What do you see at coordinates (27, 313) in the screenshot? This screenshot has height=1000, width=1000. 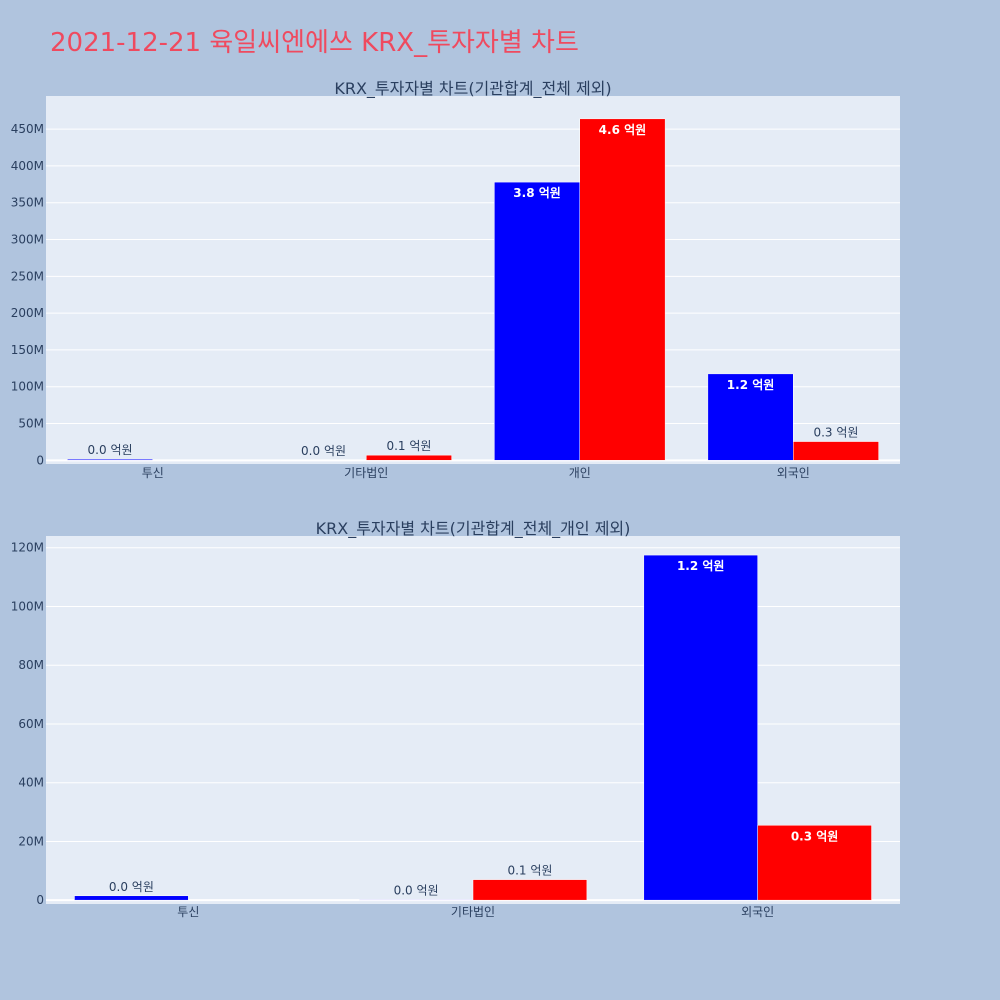 I see `y-tick-label: 200M` at bounding box center [27, 313].